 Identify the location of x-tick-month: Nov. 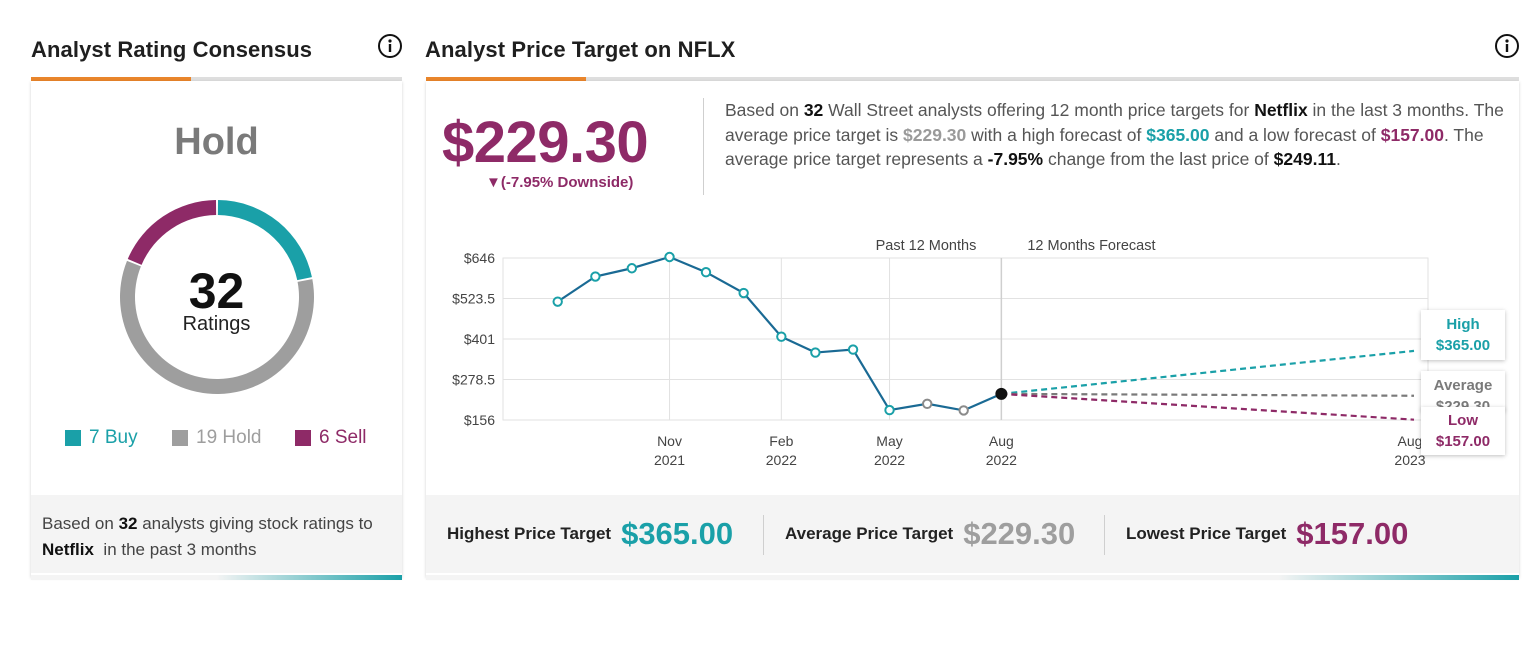
(669, 441).